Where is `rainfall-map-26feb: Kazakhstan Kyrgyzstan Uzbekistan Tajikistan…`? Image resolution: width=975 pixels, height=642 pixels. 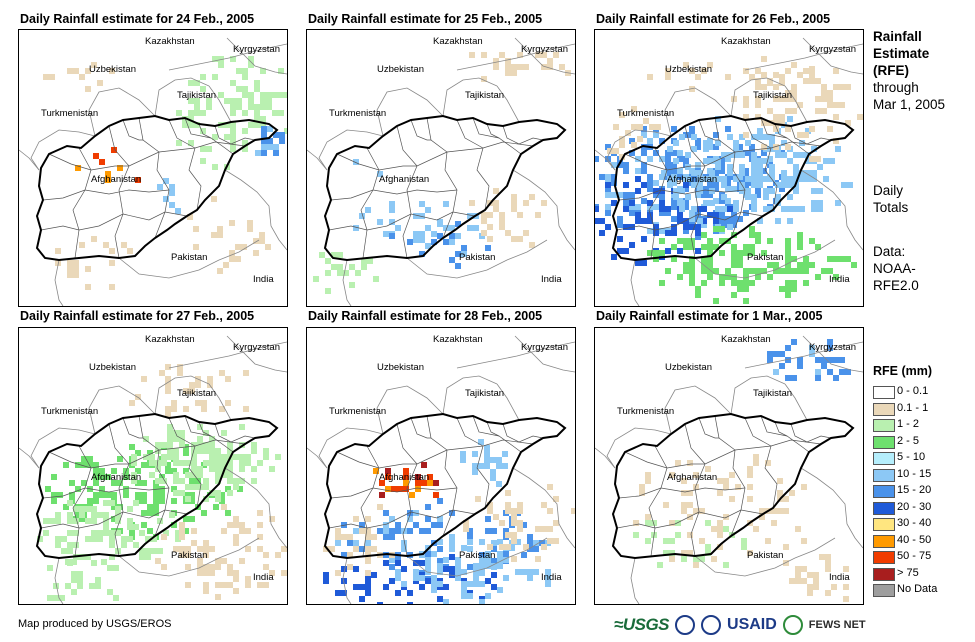
rainfall-map-26feb: Kazakhstan Kyrgyzstan Uzbekistan Tajikistan… is located at coordinates (729, 168).